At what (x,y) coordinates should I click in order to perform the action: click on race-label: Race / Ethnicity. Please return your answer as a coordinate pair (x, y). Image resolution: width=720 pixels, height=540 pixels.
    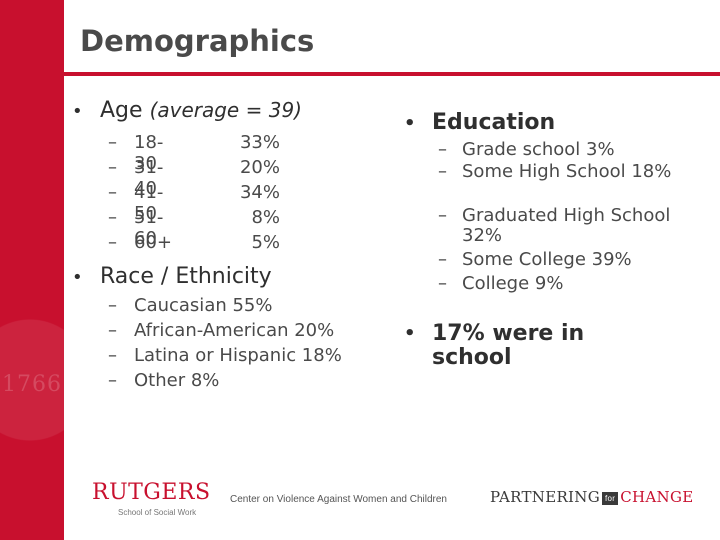
    Looking at the image, I should click on (186, 276).